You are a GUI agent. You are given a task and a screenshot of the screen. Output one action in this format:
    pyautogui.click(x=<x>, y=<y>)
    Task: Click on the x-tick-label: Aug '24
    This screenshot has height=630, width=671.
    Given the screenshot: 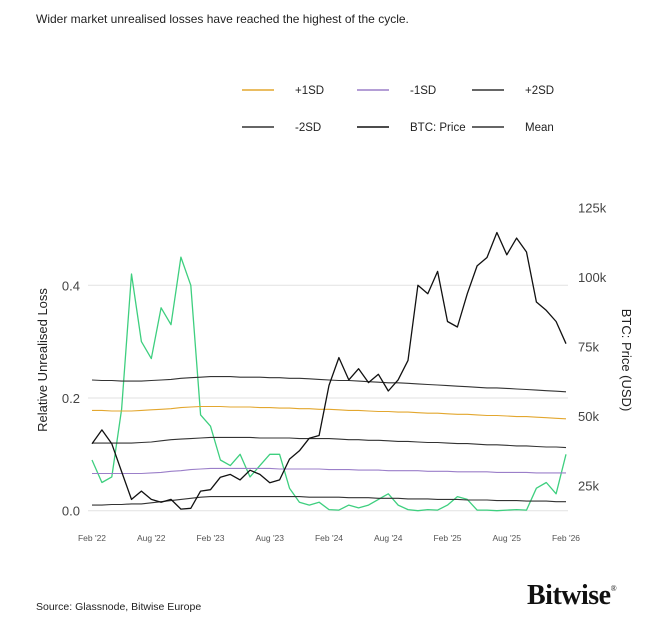 What is the action you would take?
    pyautogui.click(x=388, y=538)
    